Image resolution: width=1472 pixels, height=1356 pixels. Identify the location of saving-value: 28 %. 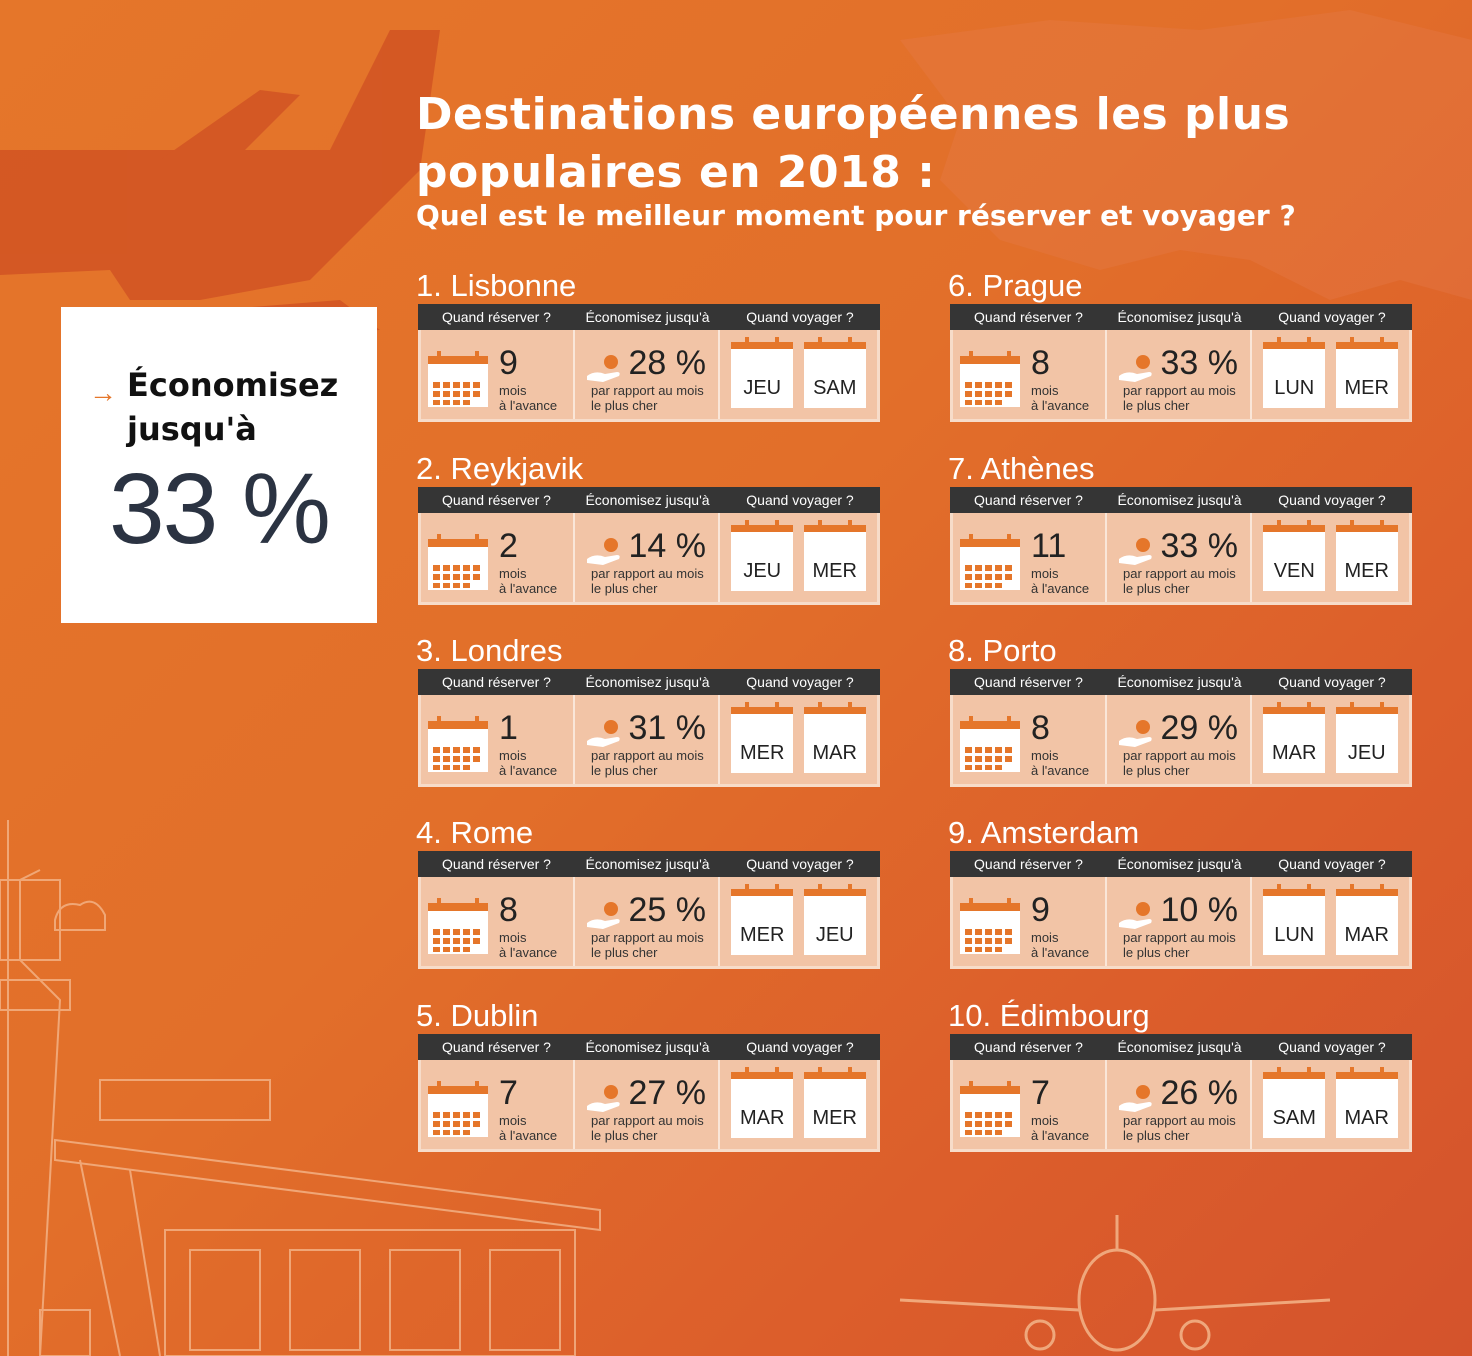
(667, 363).